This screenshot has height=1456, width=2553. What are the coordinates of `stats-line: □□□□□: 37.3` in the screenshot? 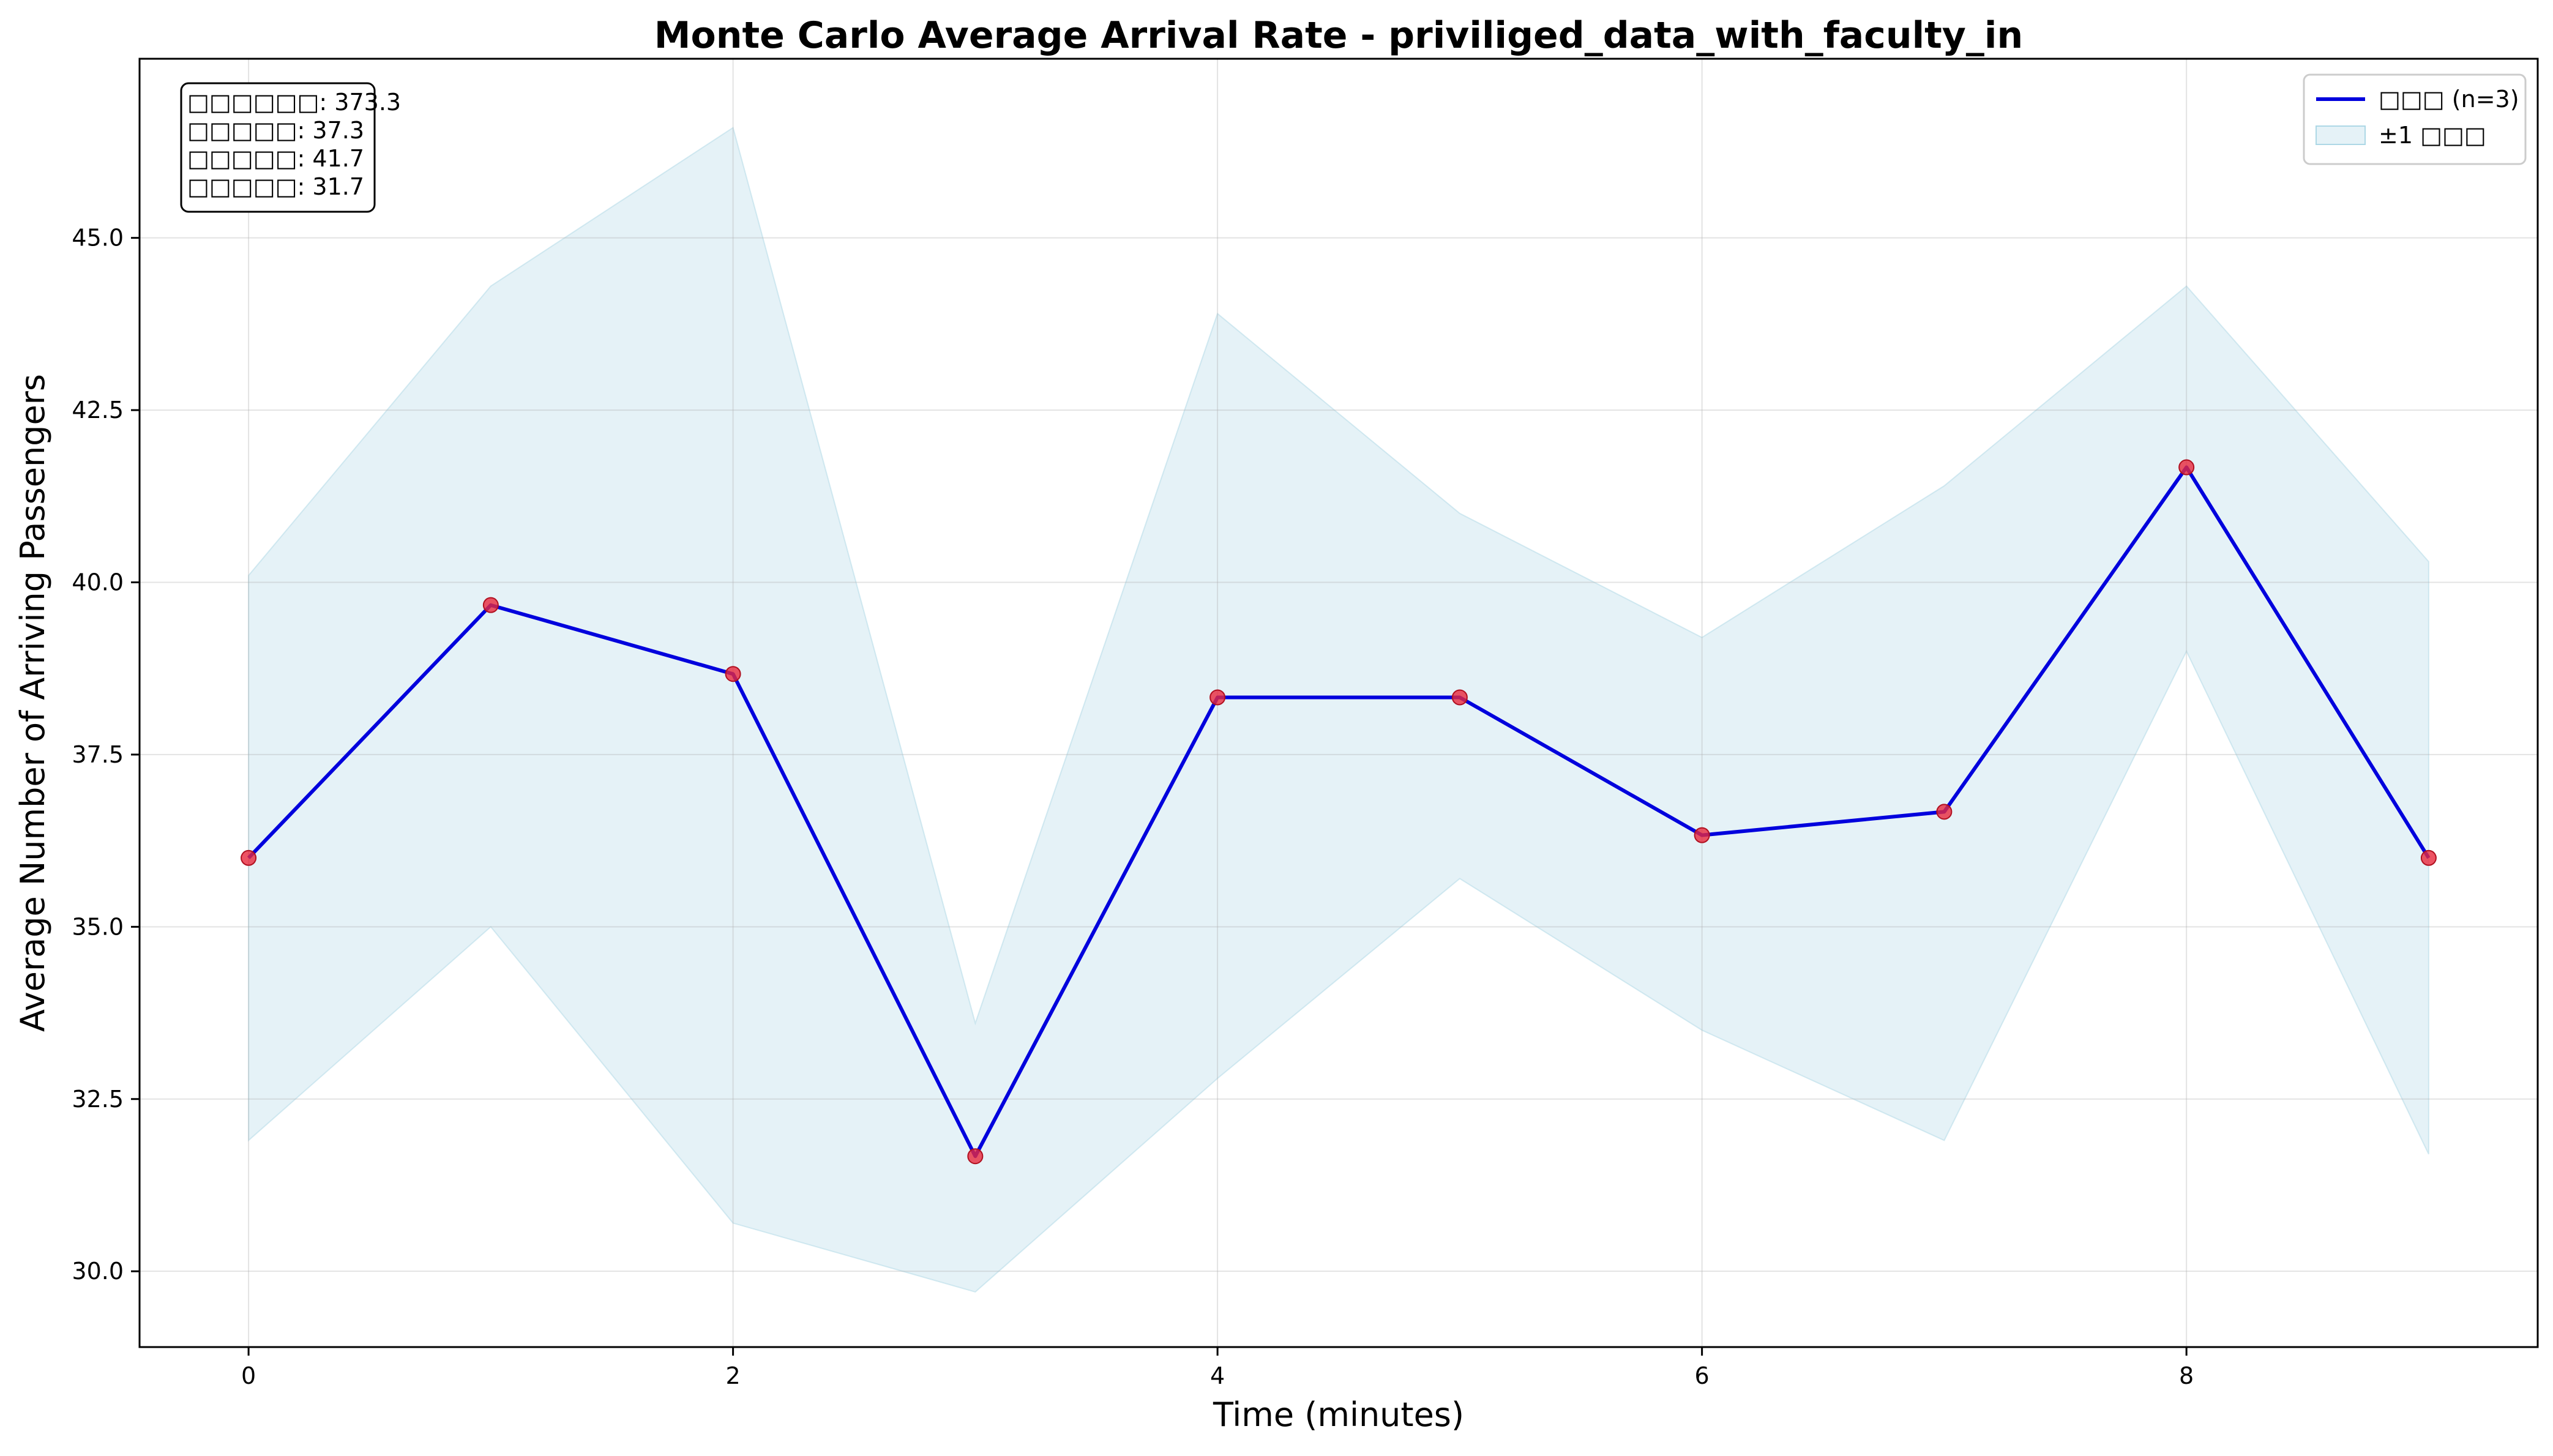 It's located at (275, 130).